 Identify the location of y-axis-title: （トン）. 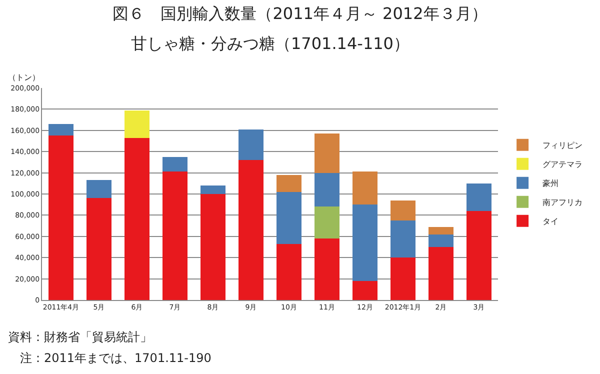
(24, 77).